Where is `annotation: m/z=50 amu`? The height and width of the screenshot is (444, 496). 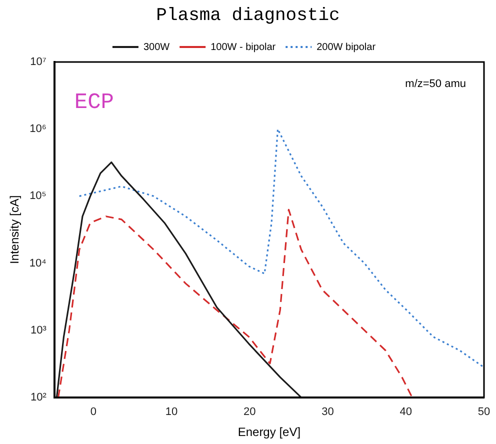 annotation: m/z=50 amu is located at coordinates (435, 84).